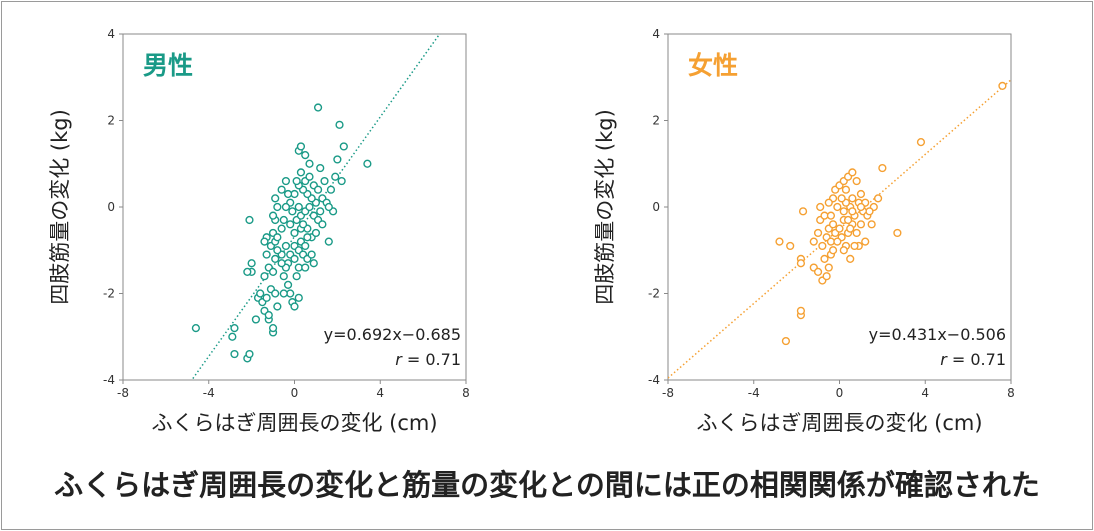 The image size is (1094, 531). I want to click on y-tick-label: 0, so click(111, 207).